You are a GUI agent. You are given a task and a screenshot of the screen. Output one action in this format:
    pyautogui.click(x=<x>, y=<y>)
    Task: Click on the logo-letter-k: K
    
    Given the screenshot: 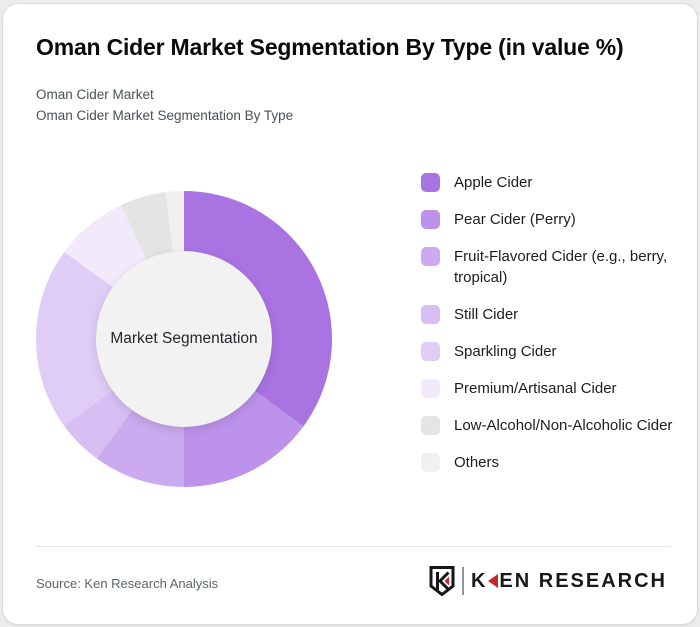 What is the action you would take?
    pyautogui.click(x=479, y=580)
    